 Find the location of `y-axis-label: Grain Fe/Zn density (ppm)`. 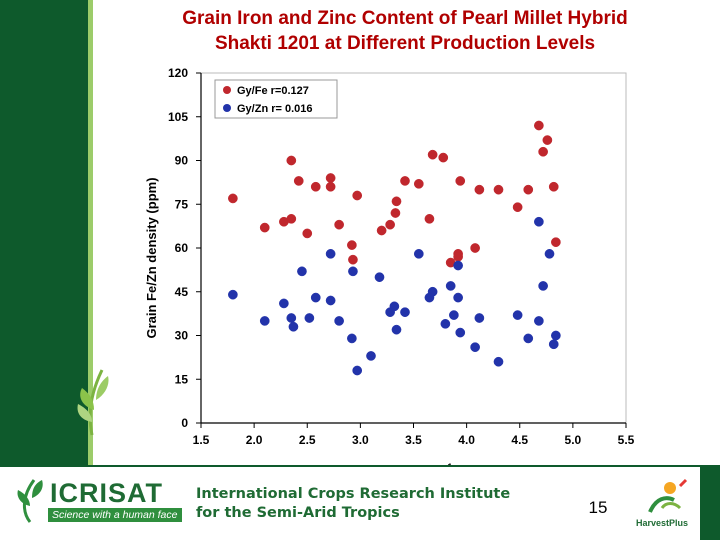

y-axis-label: Grain Fe/Zn density (ppm) is located at coordinates (151, 257).